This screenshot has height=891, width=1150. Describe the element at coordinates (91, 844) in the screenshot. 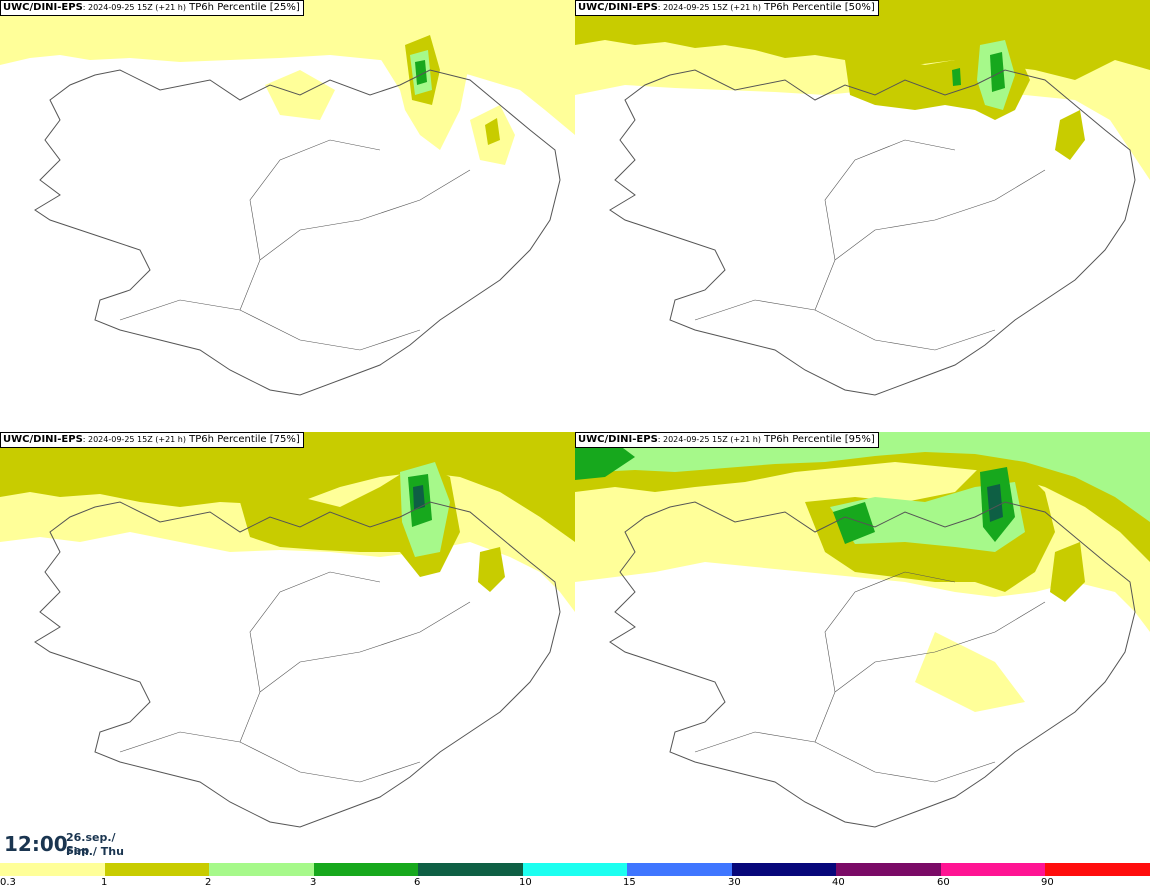

I see `valid-date: 26.sep./ Sep` at that location.